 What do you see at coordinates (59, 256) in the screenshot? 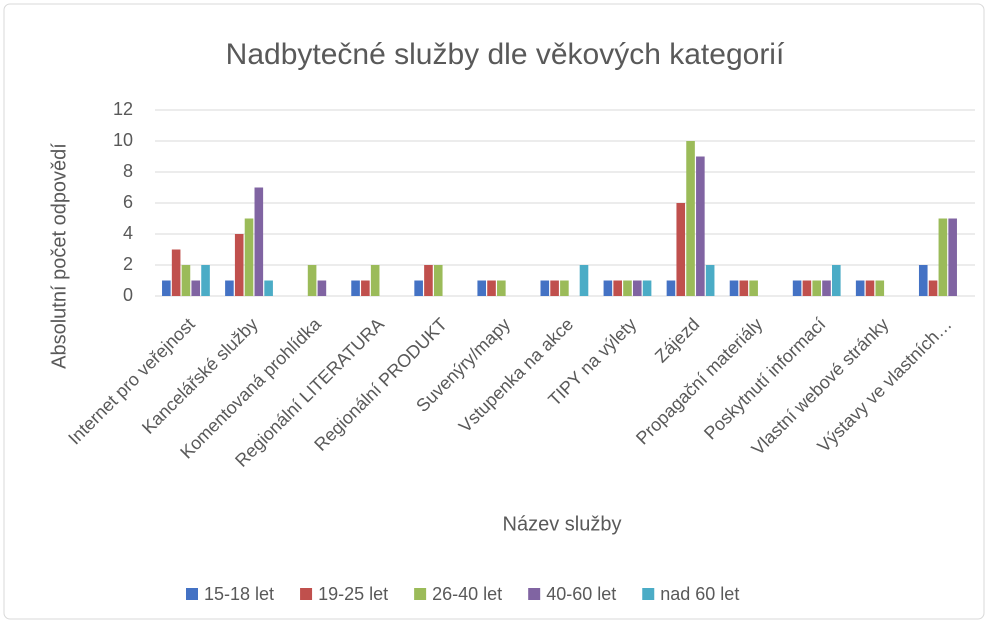
I see `y-axis-title: Absolutní počet odpovědí` at bounding box center [59, 256].